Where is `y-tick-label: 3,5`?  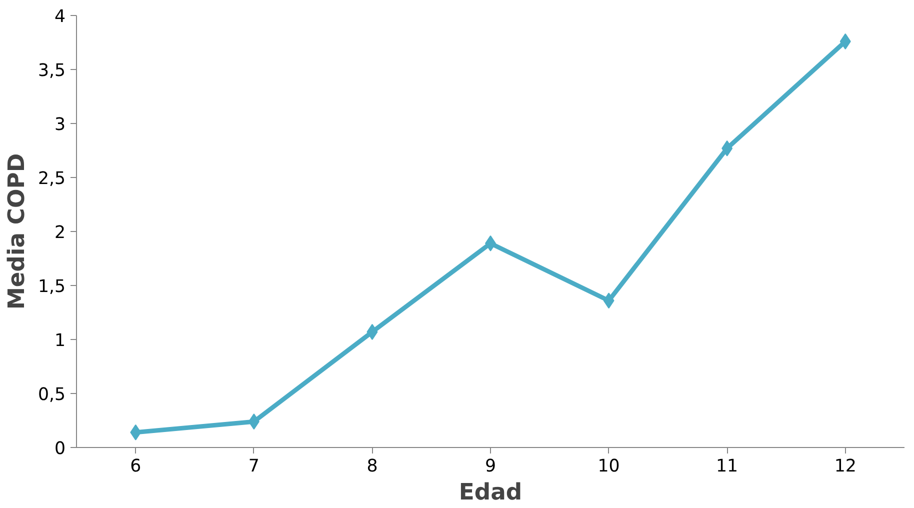 y-tick-label: 3,5 is located at coordinates (52, 71).